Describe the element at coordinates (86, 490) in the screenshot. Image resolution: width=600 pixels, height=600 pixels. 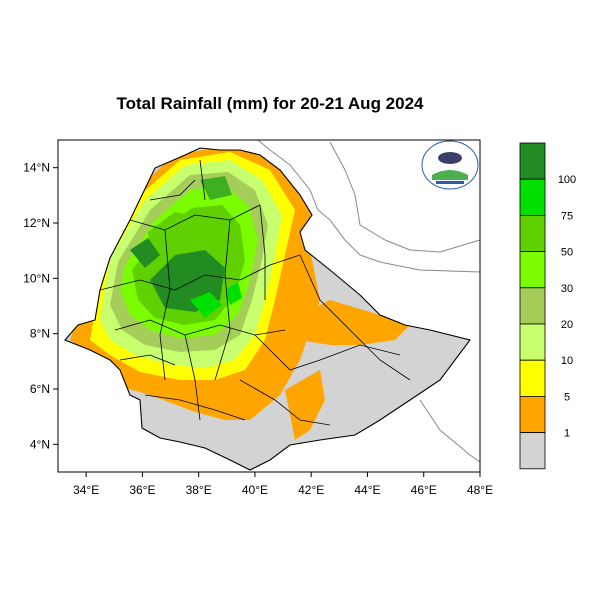
I see `x-tick-label: 34°E` at that location.